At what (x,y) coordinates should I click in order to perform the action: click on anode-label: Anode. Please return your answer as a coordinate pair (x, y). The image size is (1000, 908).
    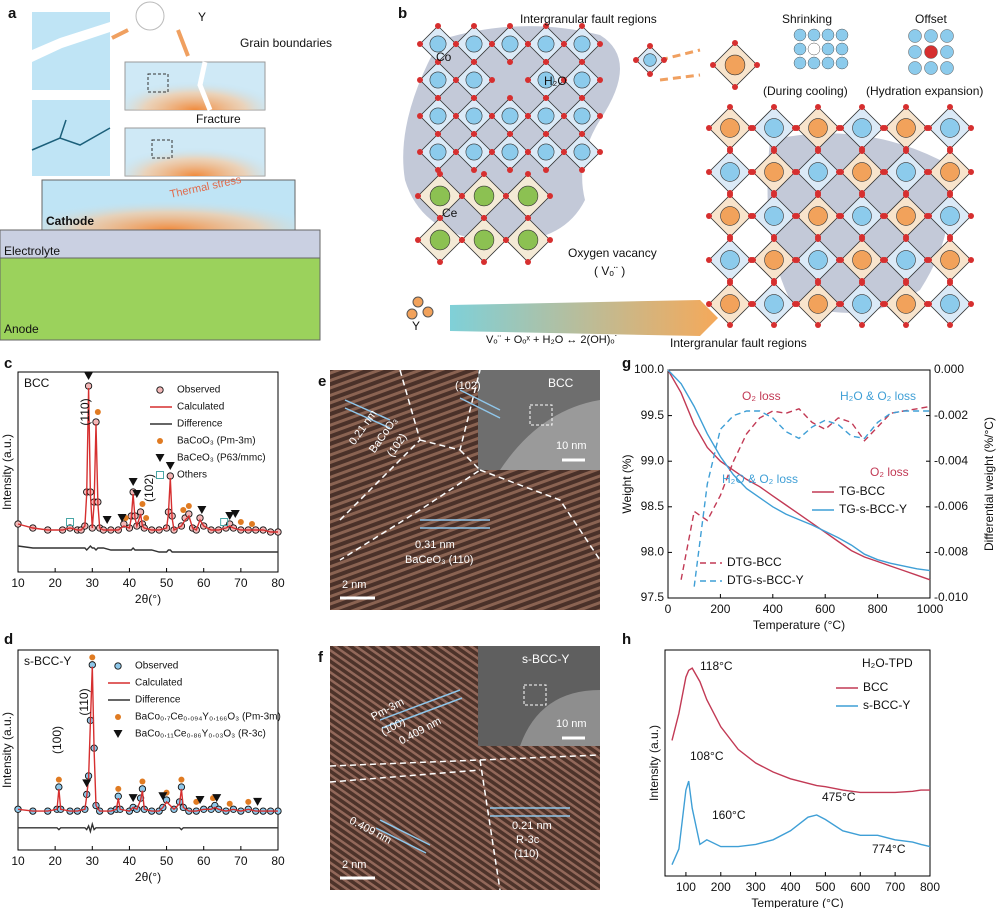
    Looking at the image, I should click on (21, 329).